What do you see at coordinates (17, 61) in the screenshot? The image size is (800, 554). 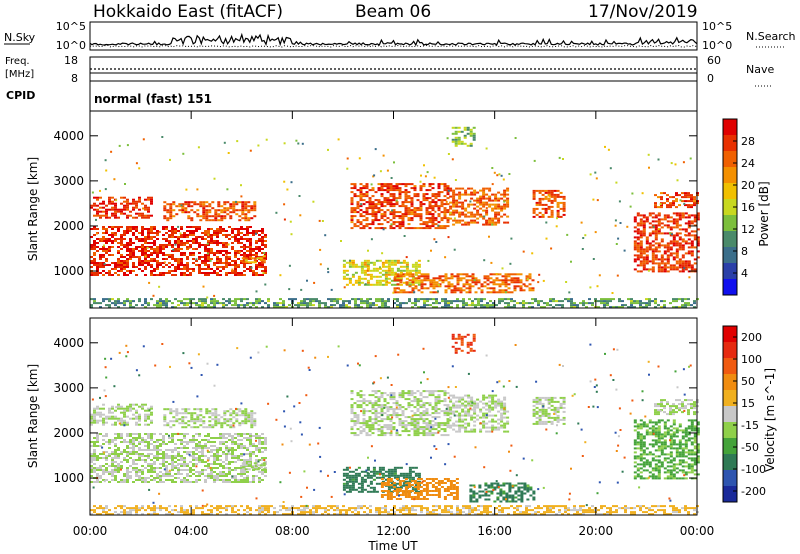 I see `freq-label: Freq.` at bounding box center [17, 61].